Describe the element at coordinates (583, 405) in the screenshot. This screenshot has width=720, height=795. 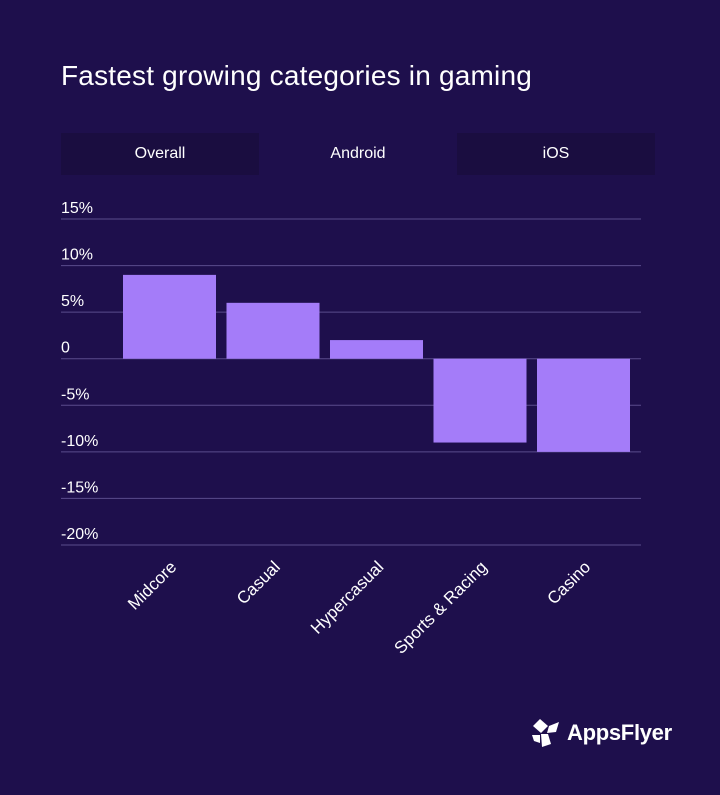
I see `bar-casino` at that location.